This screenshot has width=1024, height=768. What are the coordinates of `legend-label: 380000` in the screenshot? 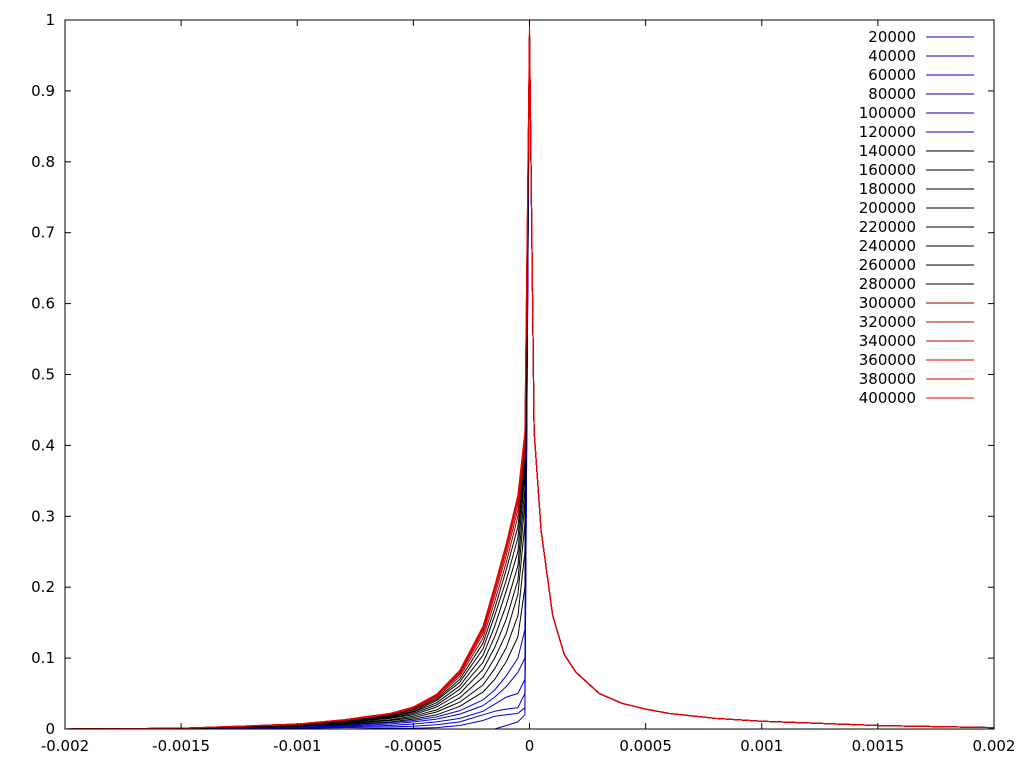 It's located at (887, 379).